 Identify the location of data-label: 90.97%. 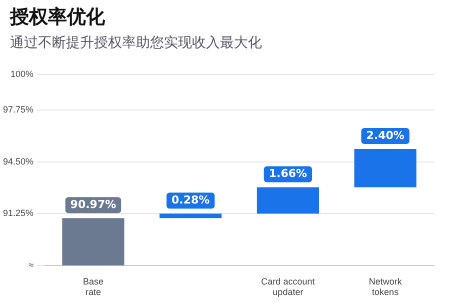
(93, 204).